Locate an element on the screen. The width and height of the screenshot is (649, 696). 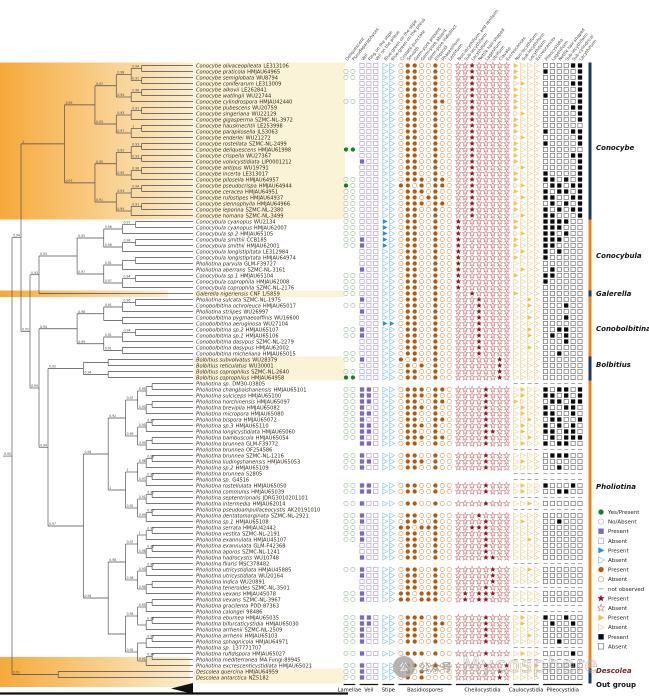
taxon-label: Conocybe hausknechtii LE253998 is located at coordinates (239, 126).